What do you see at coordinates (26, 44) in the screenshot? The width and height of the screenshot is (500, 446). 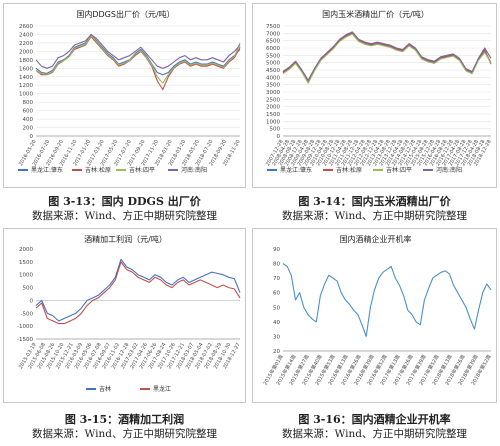 I see `y-tick-label: 2200` at bounding box center [26, 44].